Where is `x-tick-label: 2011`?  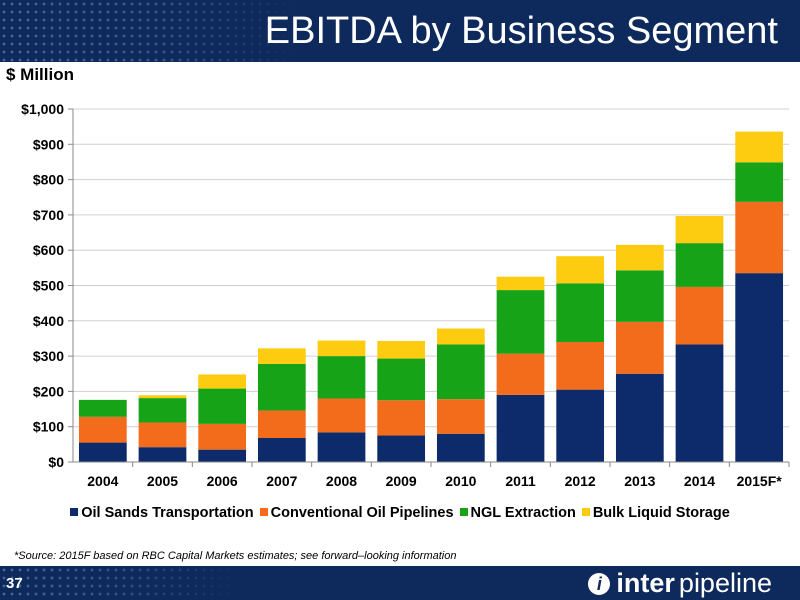 x-tick-label: 2011 is located at coordinates (520, 481).